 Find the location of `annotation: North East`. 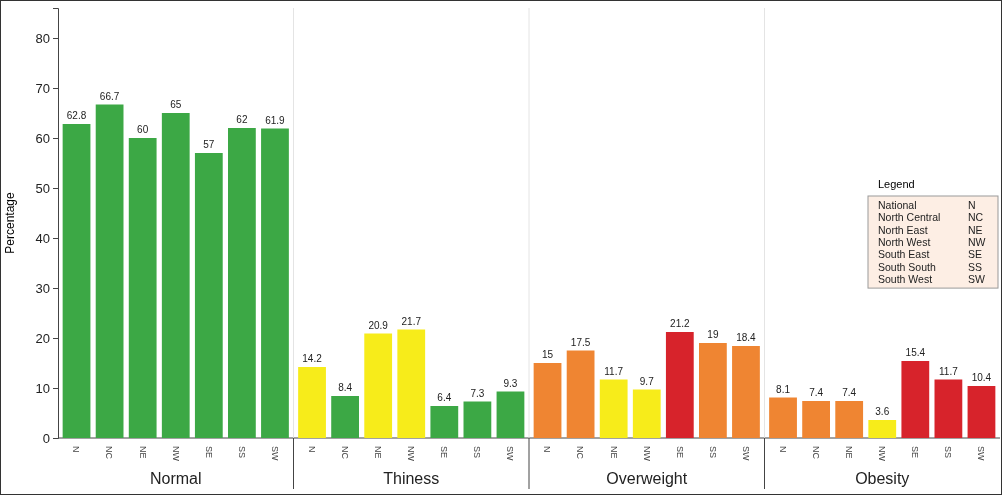

annotation: North East is located at coordinates (903, 229).